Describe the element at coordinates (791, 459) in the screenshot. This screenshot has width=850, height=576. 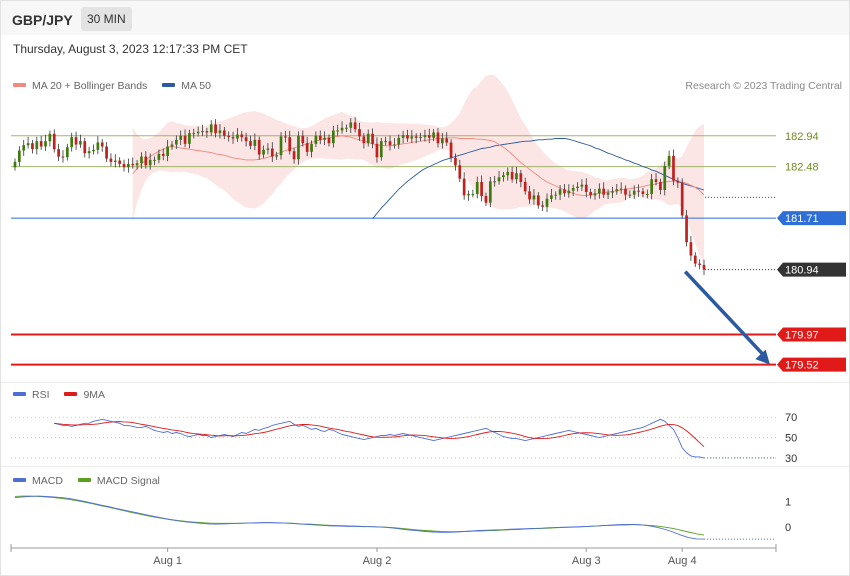
I see `rsi-tick-label-2: 30` at that location.